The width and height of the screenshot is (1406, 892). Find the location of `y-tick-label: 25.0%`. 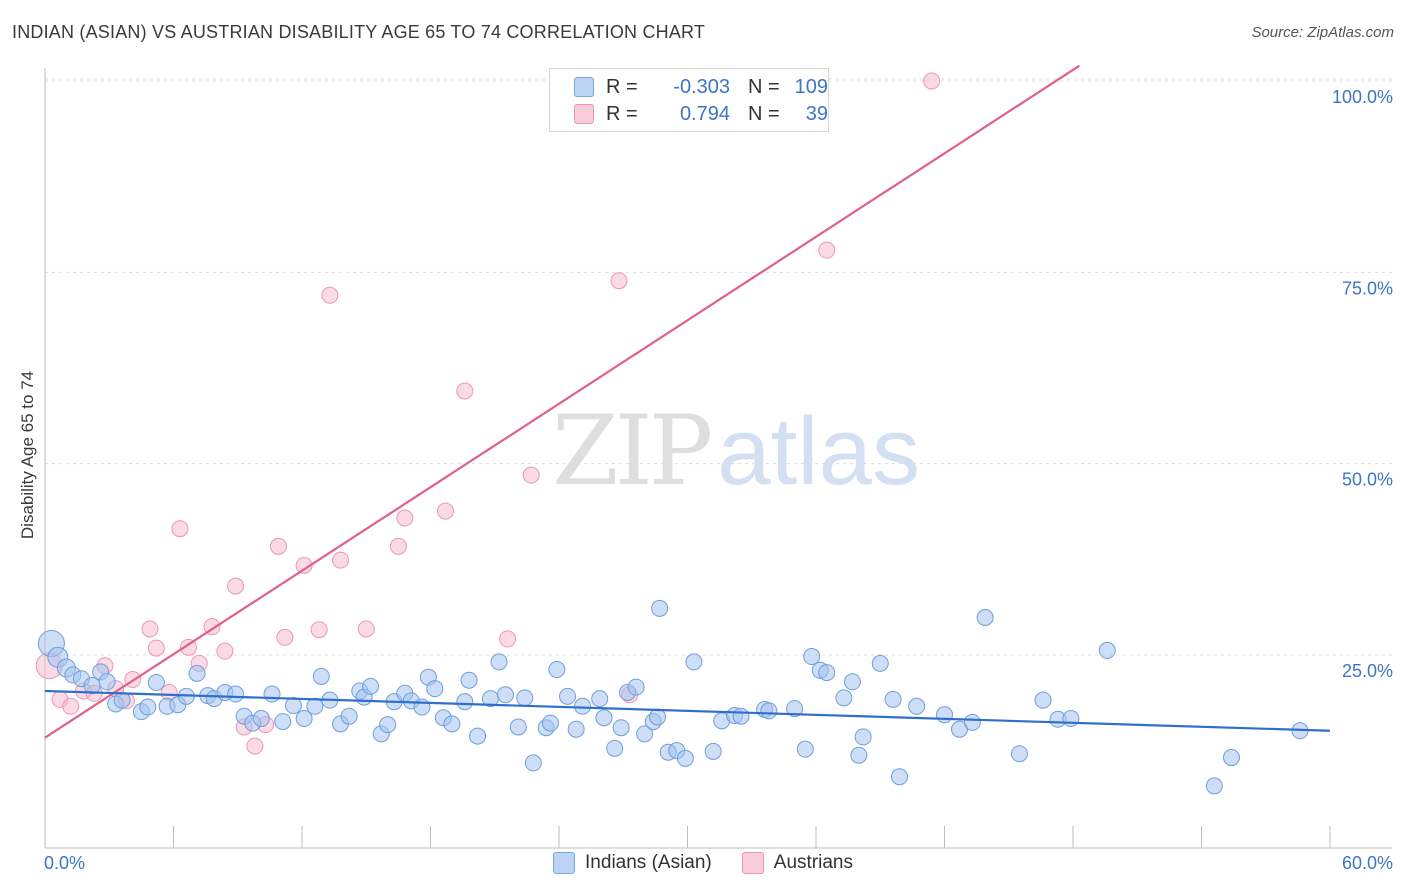

y-tick-label: 25.0% is located at coordinates (1367, 671).